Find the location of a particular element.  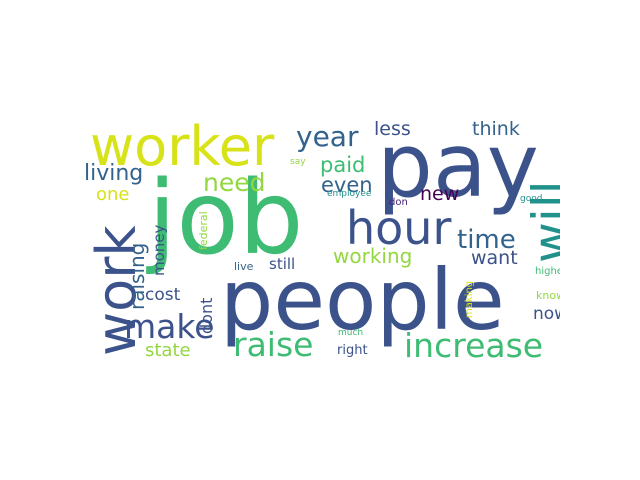

word-know: know is located at coordinates (548, 295).